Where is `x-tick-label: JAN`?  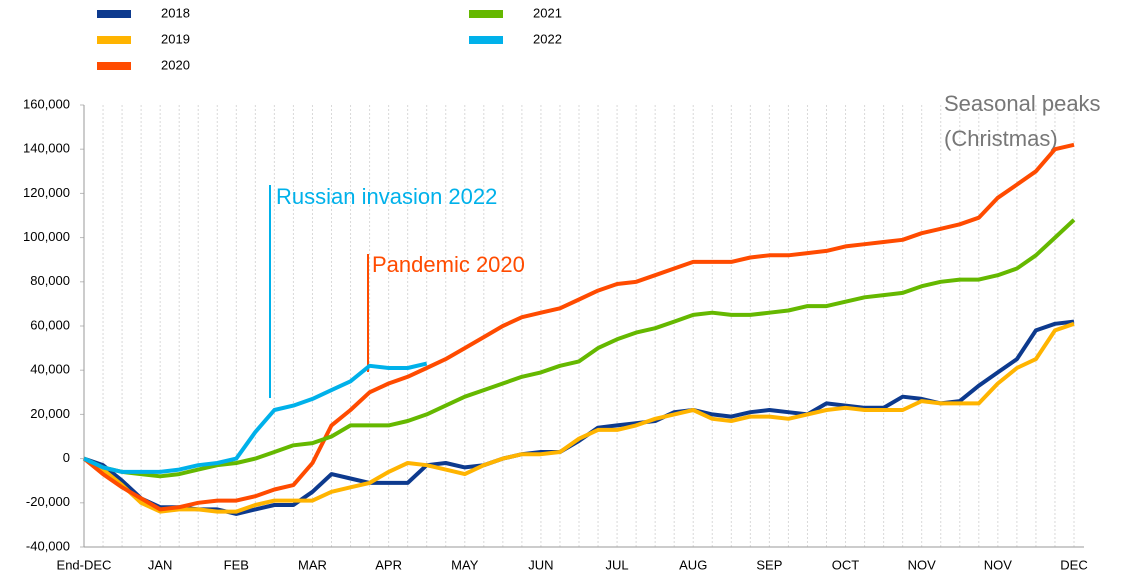 x-tick-label: JAN is located at coordinates (160, 564).